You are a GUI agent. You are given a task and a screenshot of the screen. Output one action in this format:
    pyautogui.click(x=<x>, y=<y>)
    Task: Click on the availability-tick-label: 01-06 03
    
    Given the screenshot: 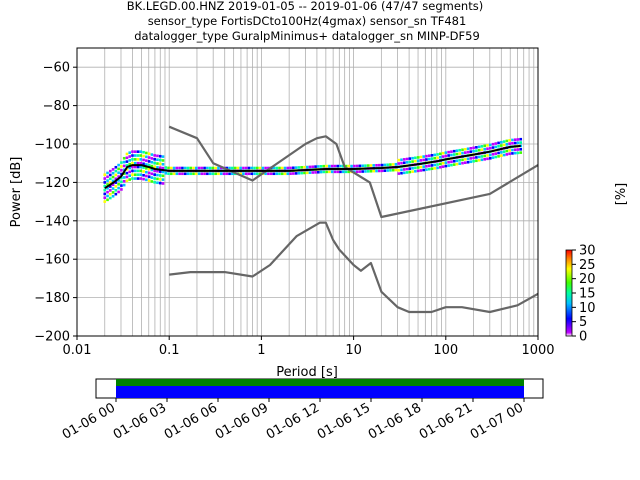 What is the action you would take?
    pyautogui.click(x=140, y=421)
    